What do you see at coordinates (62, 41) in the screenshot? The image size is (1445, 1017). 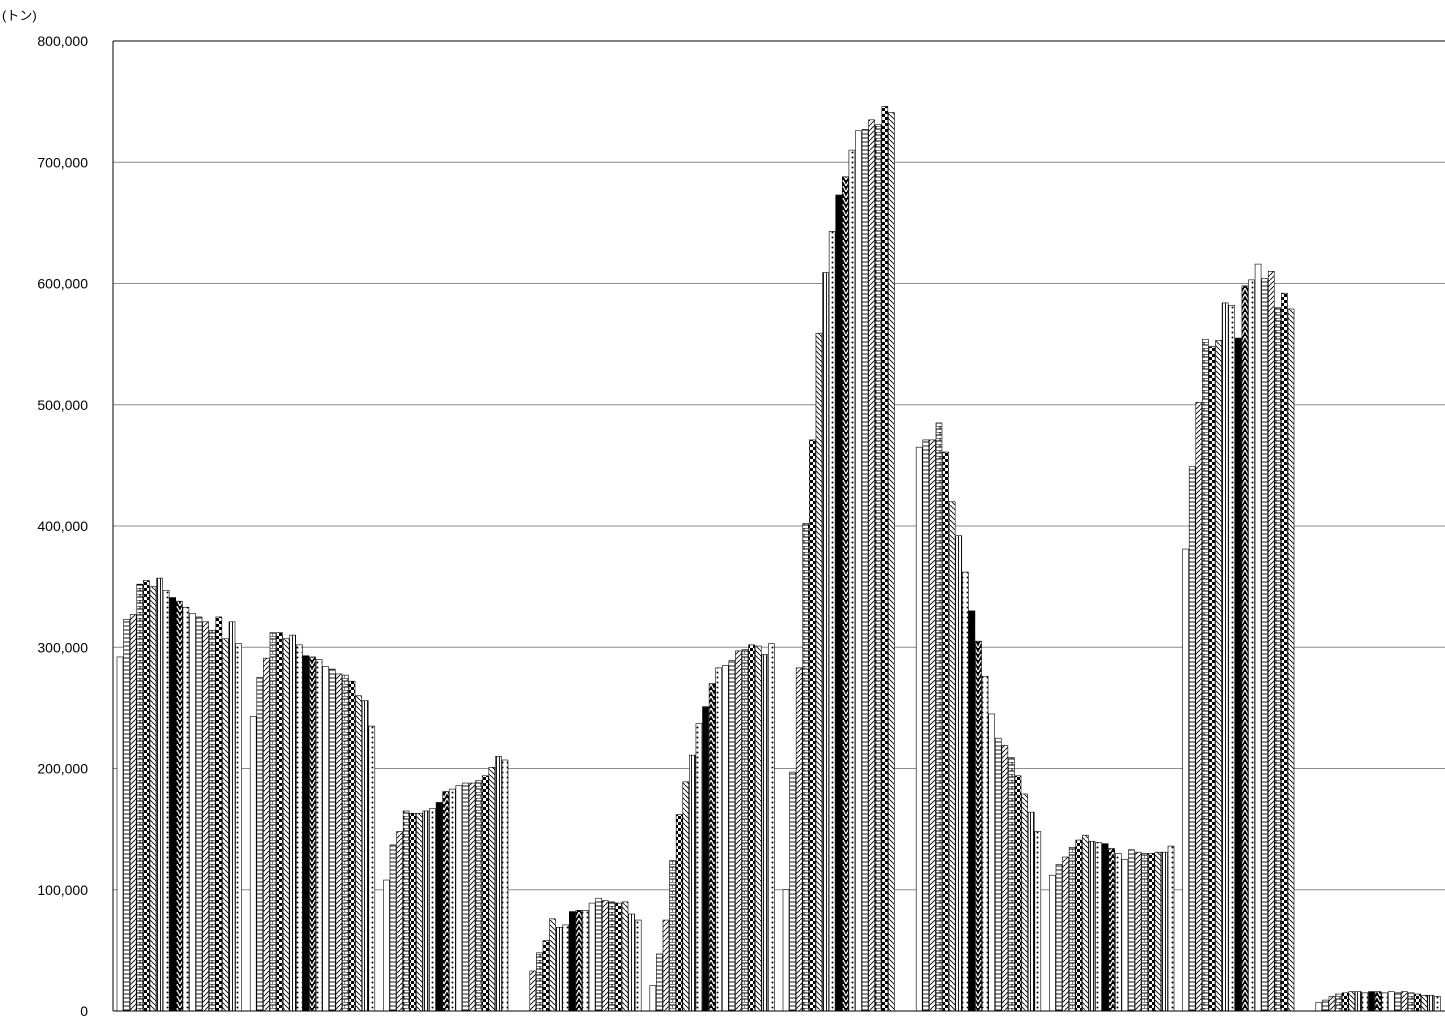 I see `y-tick-label: 800,000` at bounding box center [62, 41].